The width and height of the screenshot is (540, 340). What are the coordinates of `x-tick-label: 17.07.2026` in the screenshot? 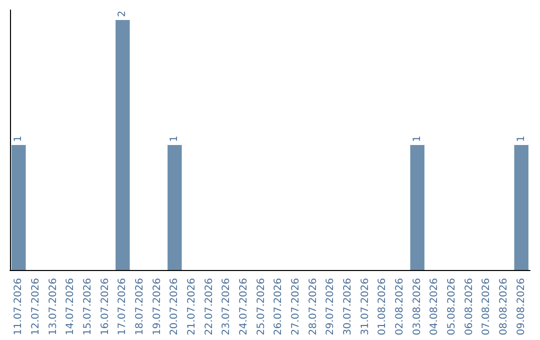 It's located at (122, 307).